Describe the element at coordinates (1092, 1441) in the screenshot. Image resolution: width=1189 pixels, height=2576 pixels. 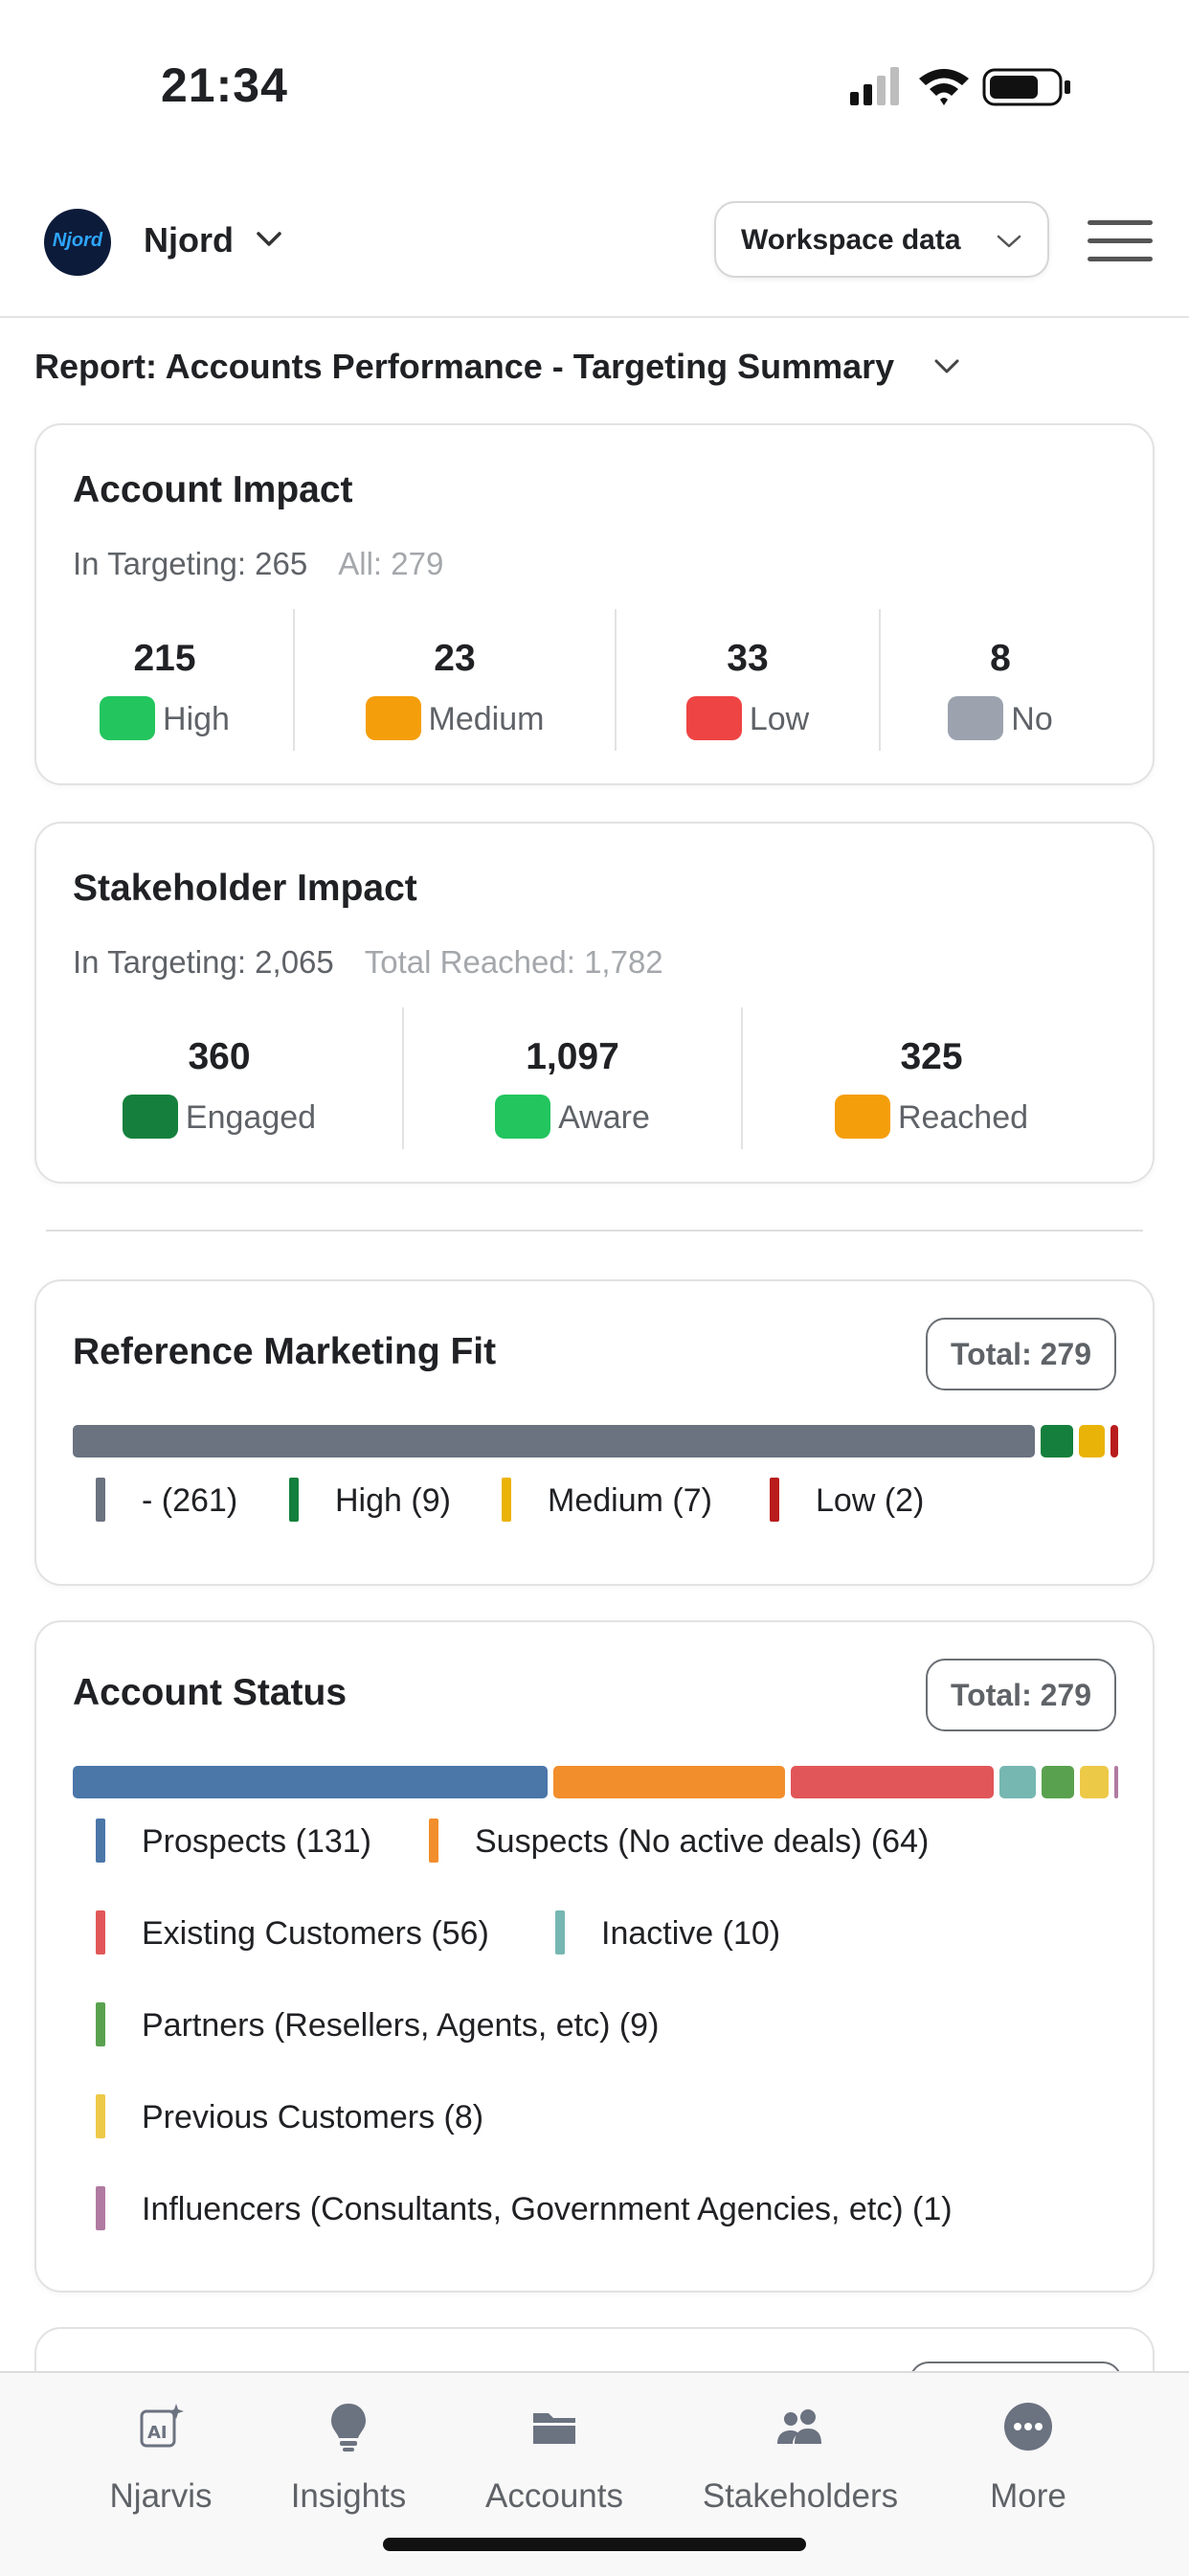
I see `bar-segment-medium` at that location.